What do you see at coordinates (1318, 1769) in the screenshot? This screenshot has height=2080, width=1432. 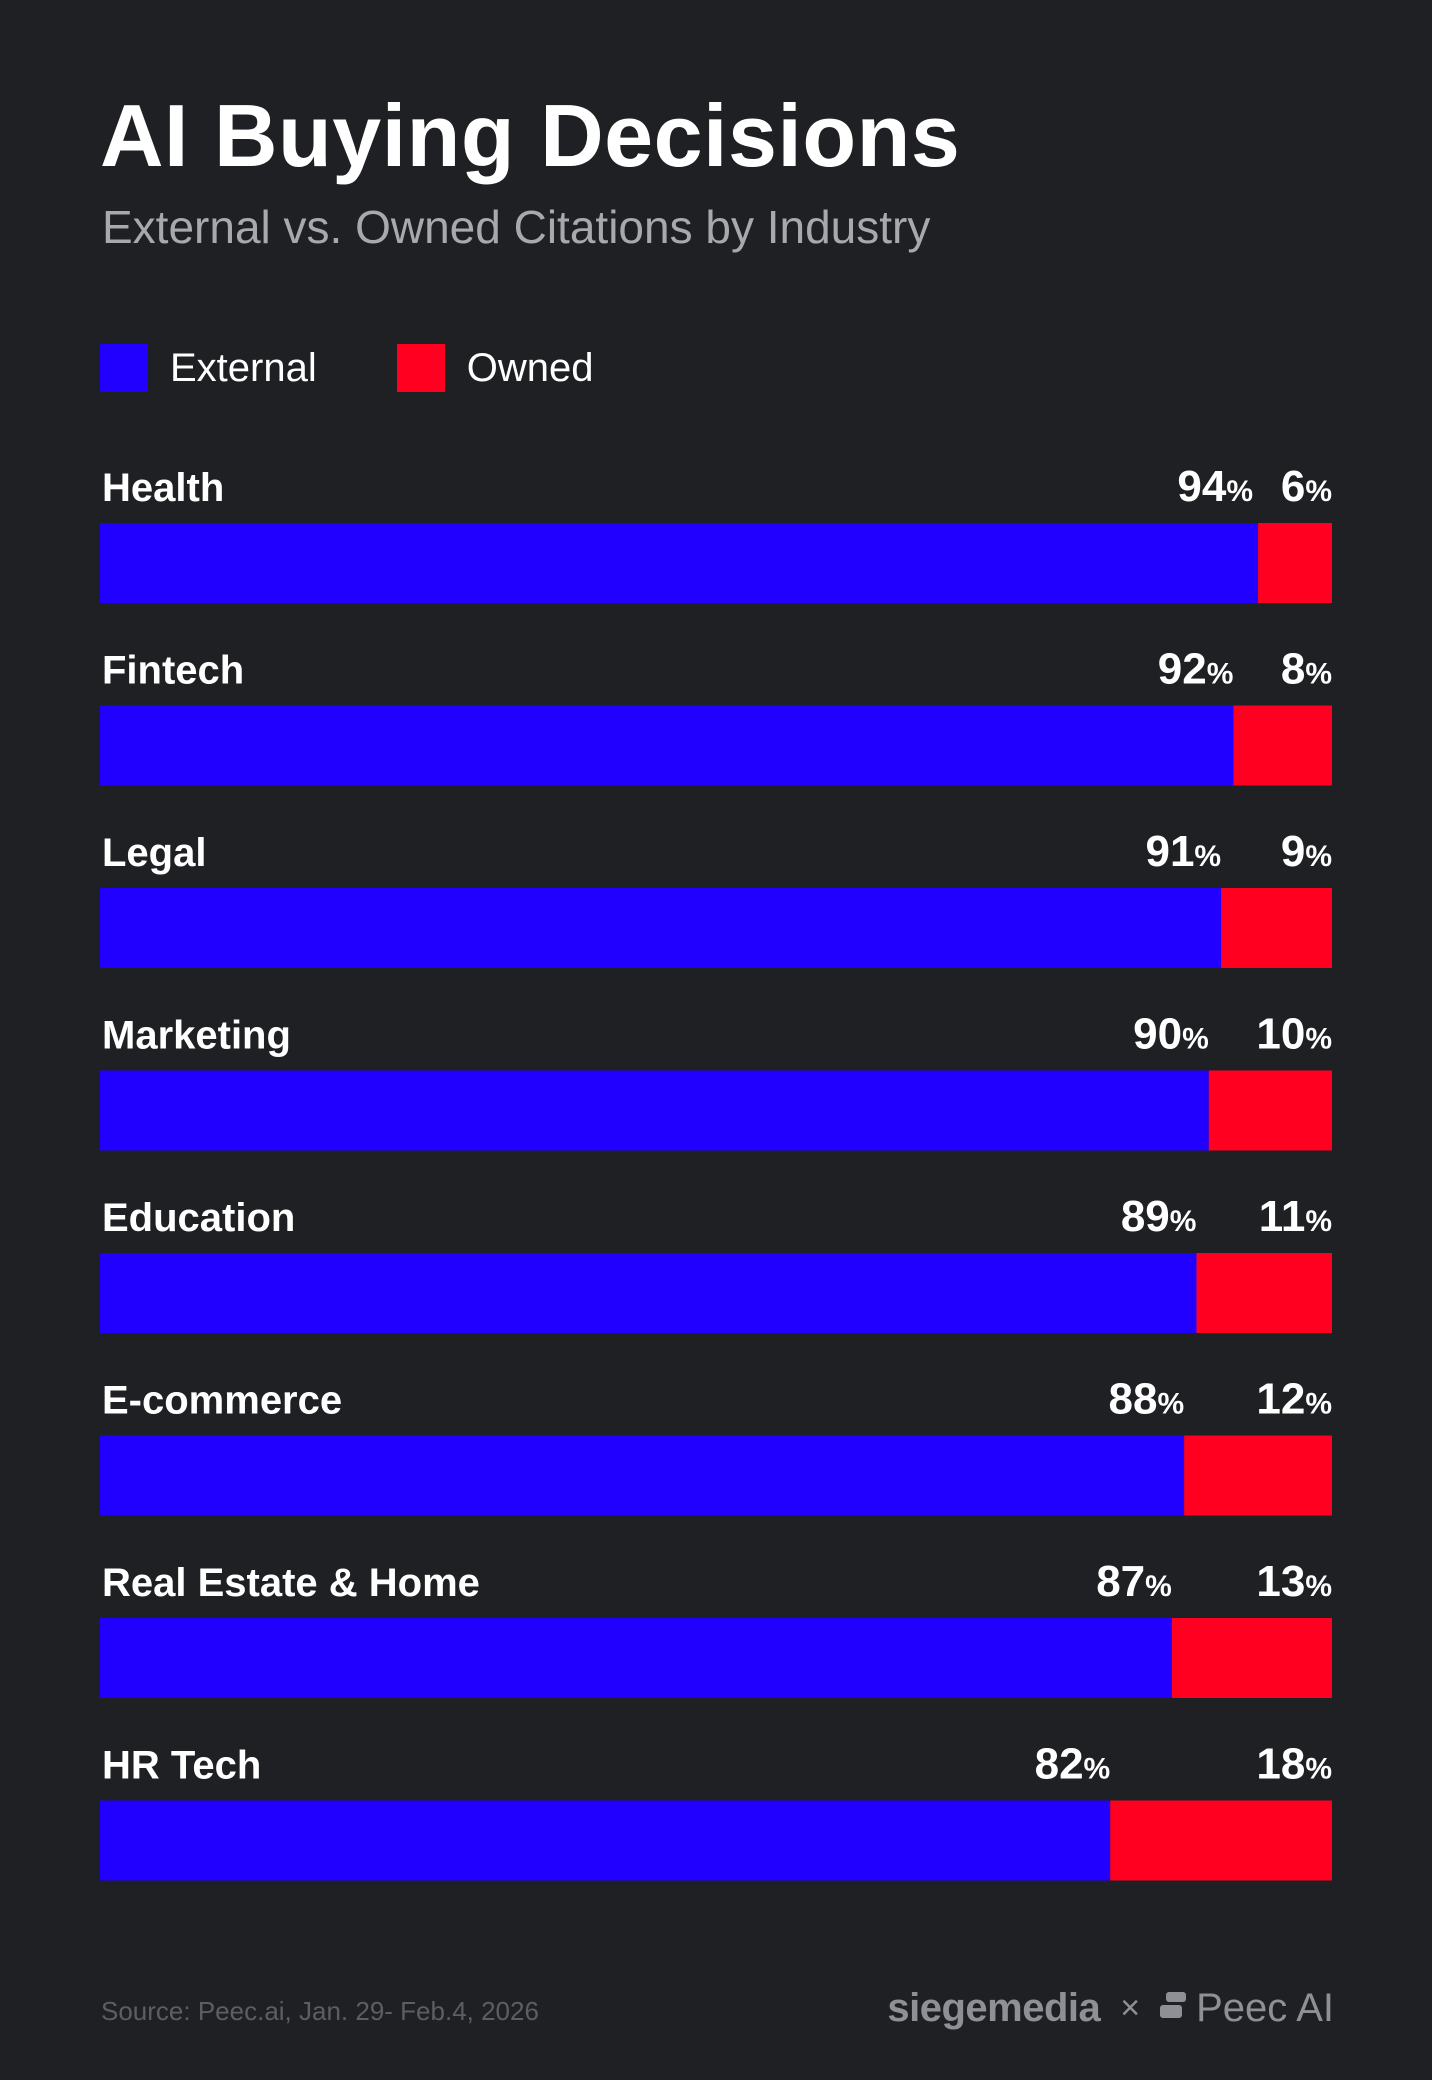 I see `value-label-owned-hr-tech-percent-sign: %` at bounding box center [1318, 1769].